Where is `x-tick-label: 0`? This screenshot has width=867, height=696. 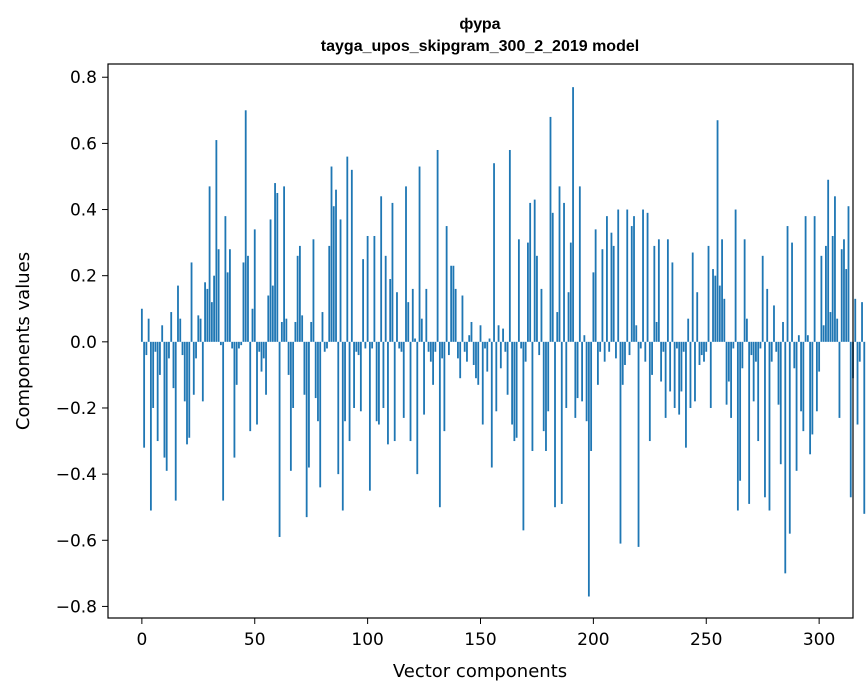 x-tick-label: 0 is located at coordinates (141, 640).